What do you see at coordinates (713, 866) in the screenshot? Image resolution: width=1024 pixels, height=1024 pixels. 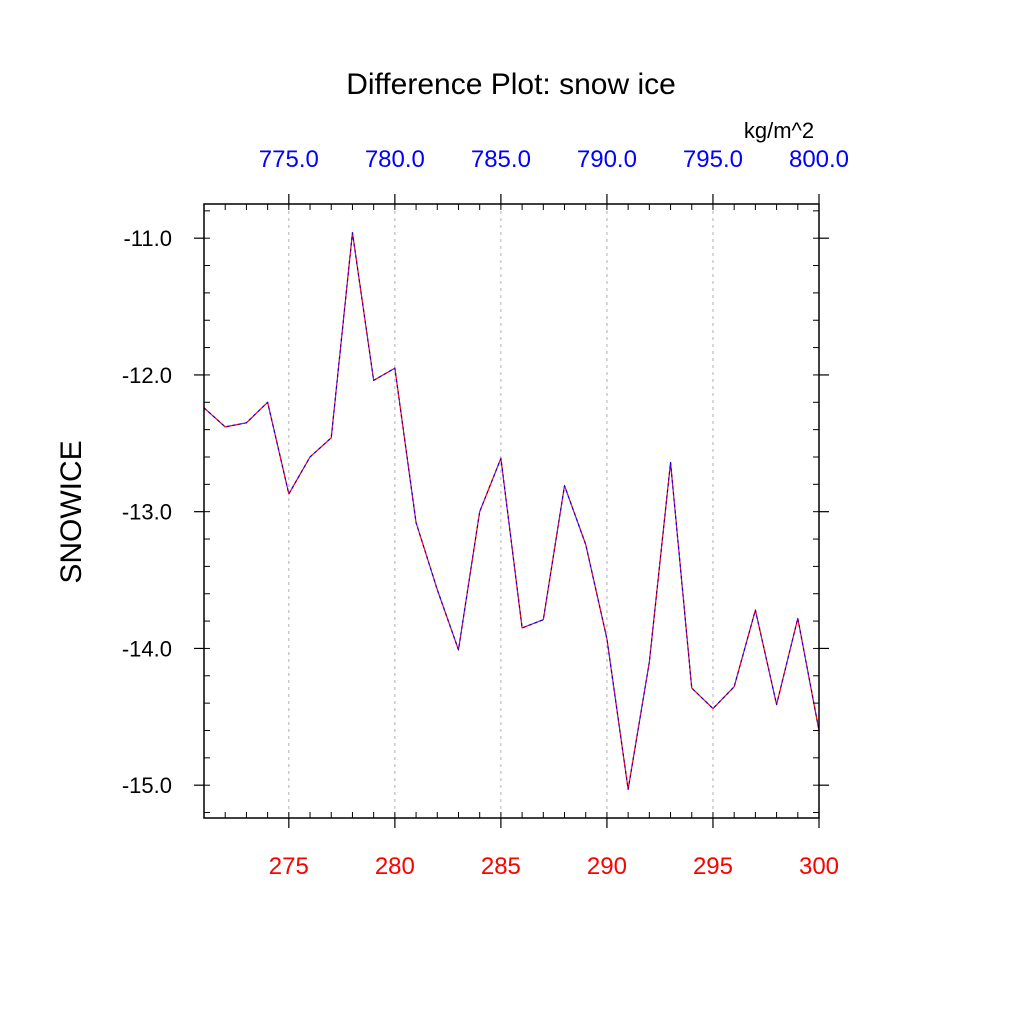 I see `bottom-x-tick-label: 295` at bounding box center [713, 866].